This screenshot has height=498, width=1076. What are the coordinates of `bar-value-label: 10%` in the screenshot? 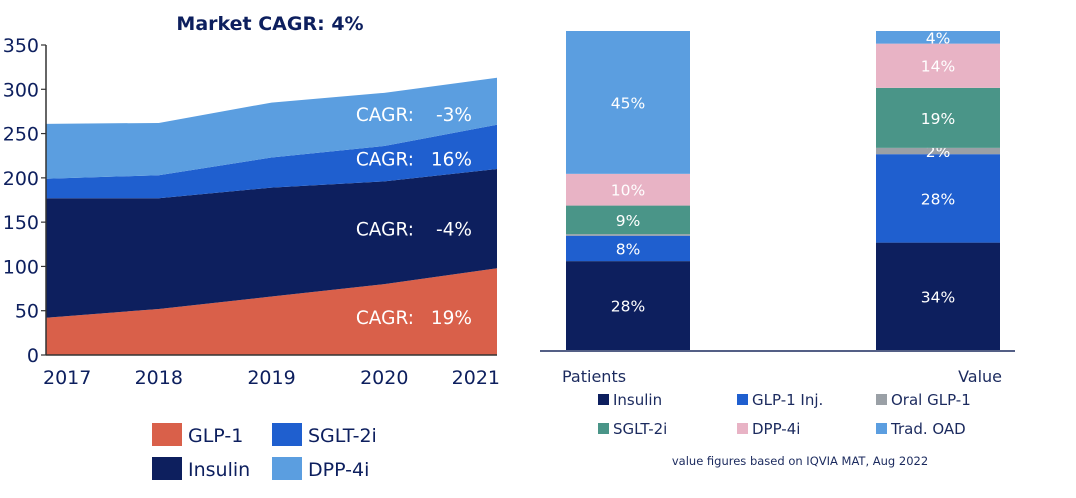 It's located at (628, 191).